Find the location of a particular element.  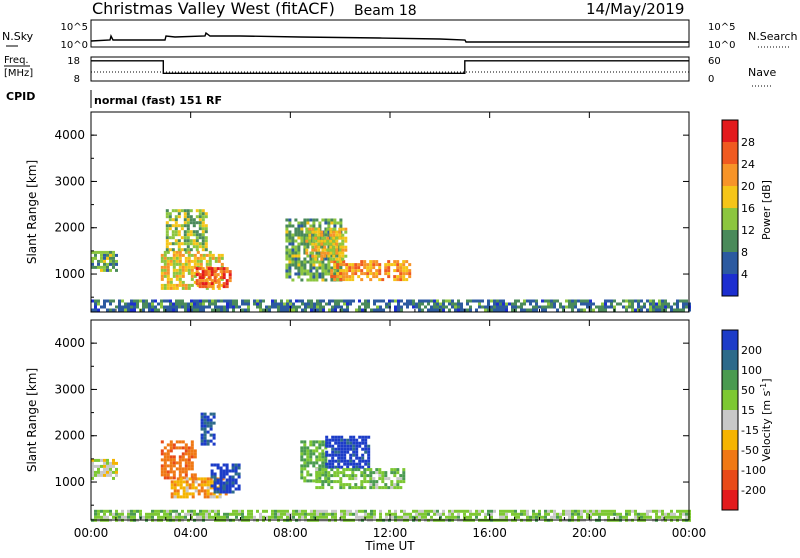

noise-left-tick-top: 10^5 is located at coordinates (74, 27).